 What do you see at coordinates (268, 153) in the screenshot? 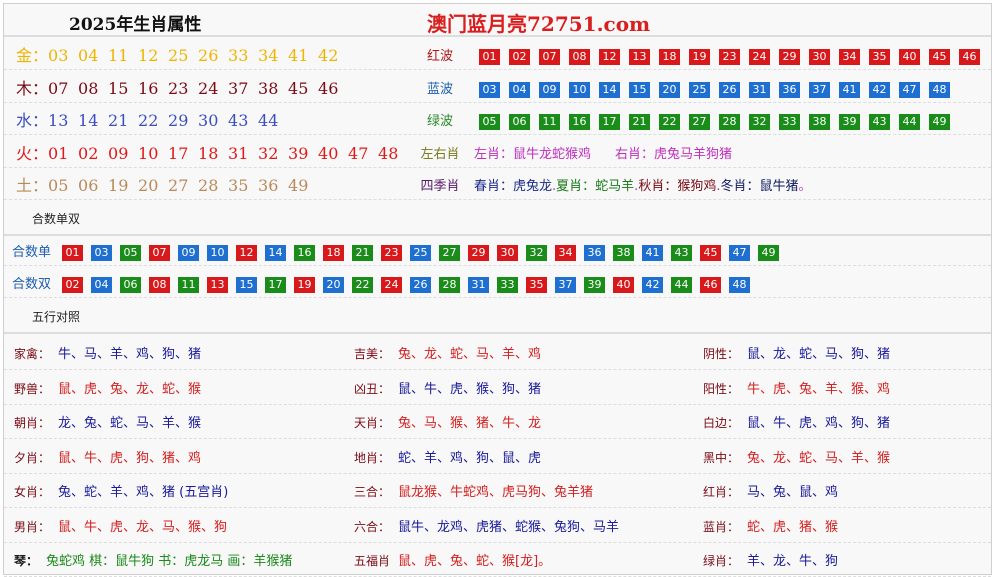
I see `element-number: 32` at bounding box center [268, 153].